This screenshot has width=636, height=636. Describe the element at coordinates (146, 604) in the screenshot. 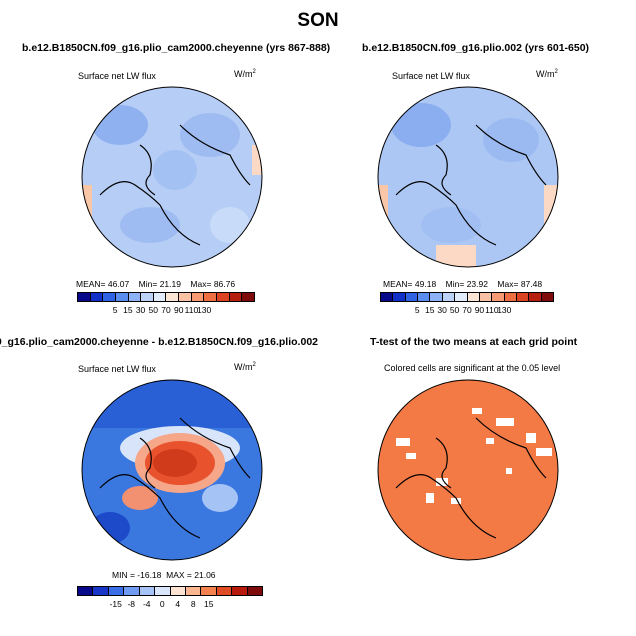

I see `colorbar-tick-label: -4` at that location.